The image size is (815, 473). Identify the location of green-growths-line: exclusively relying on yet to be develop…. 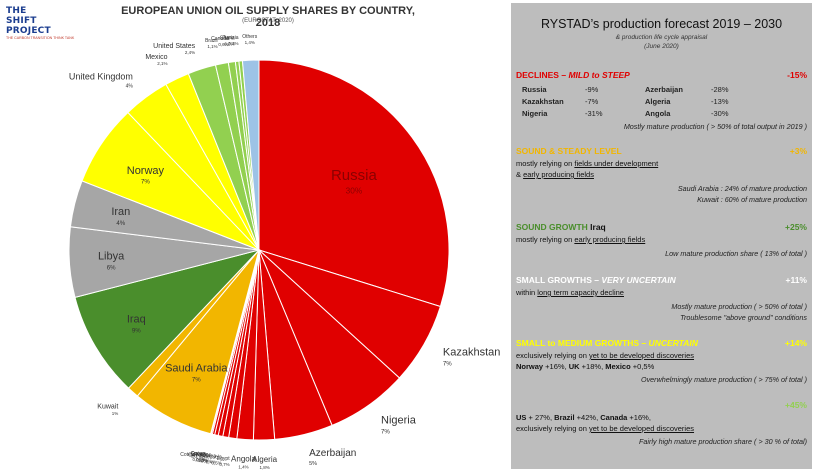
(661, 428).